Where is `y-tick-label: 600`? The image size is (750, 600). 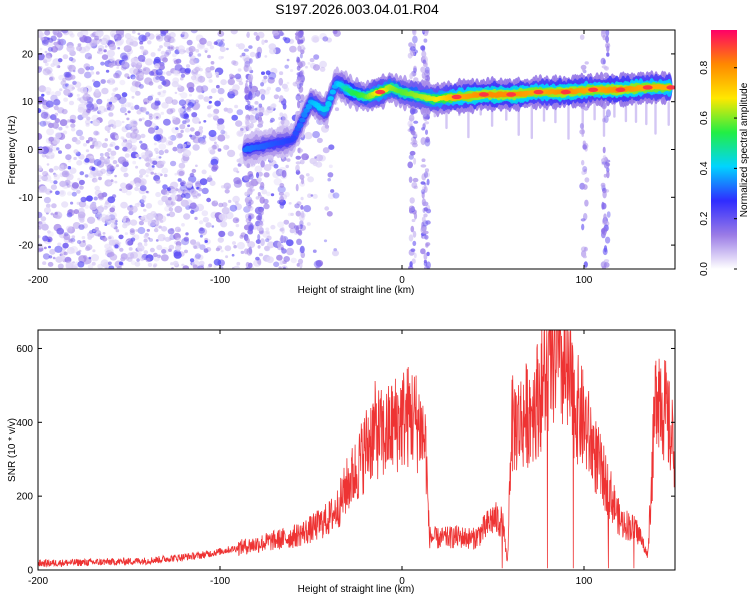 y-tick-label: 600 is located at coordinates (24, 349).